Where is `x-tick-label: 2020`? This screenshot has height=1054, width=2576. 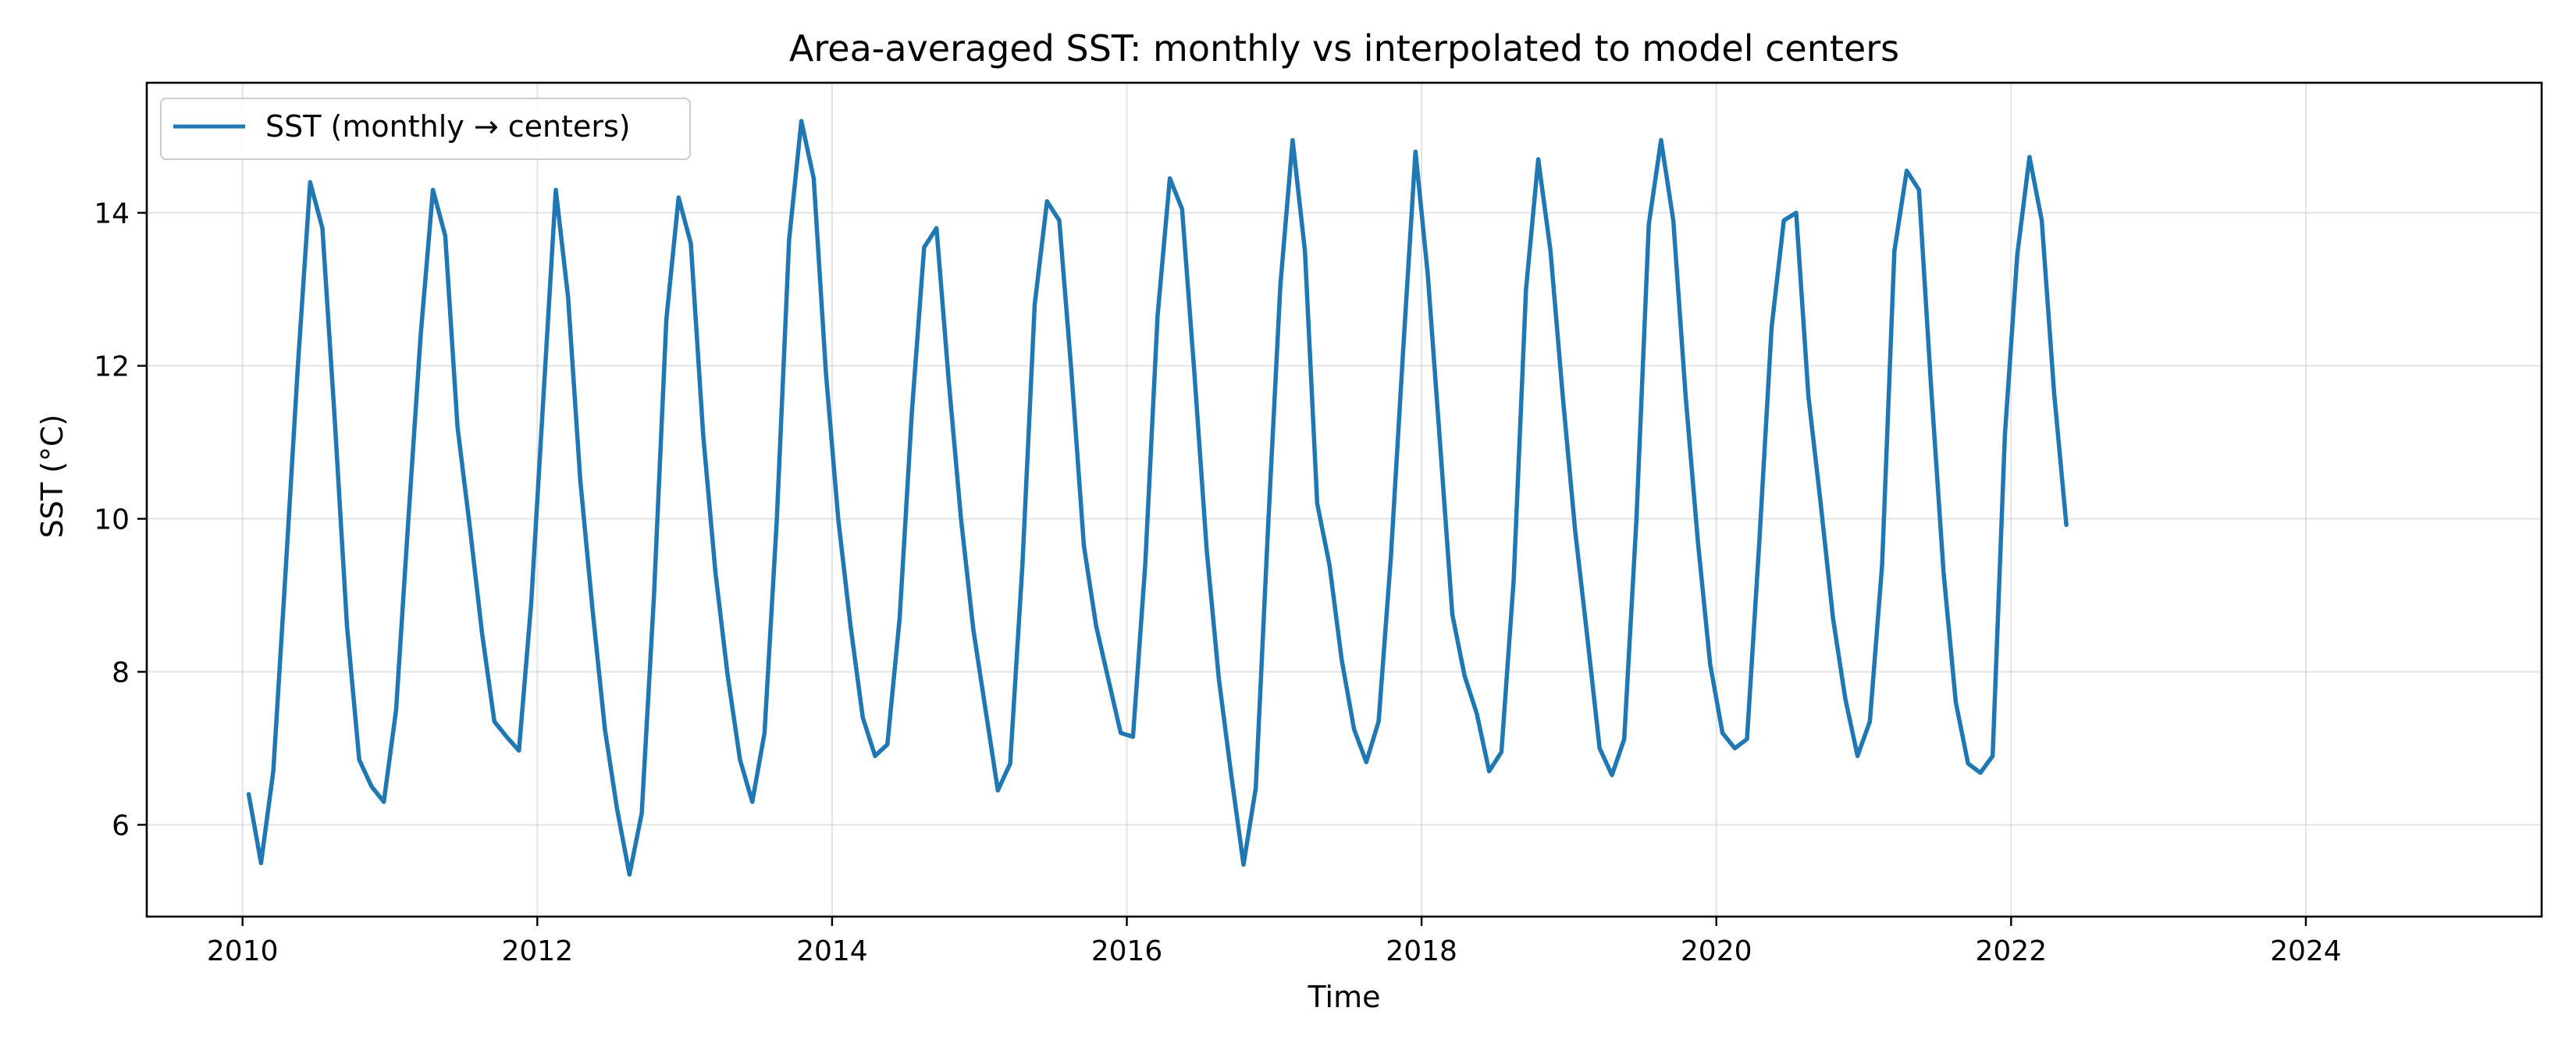 x-tick-label: 2020 is located at coordinates (1717, 951).